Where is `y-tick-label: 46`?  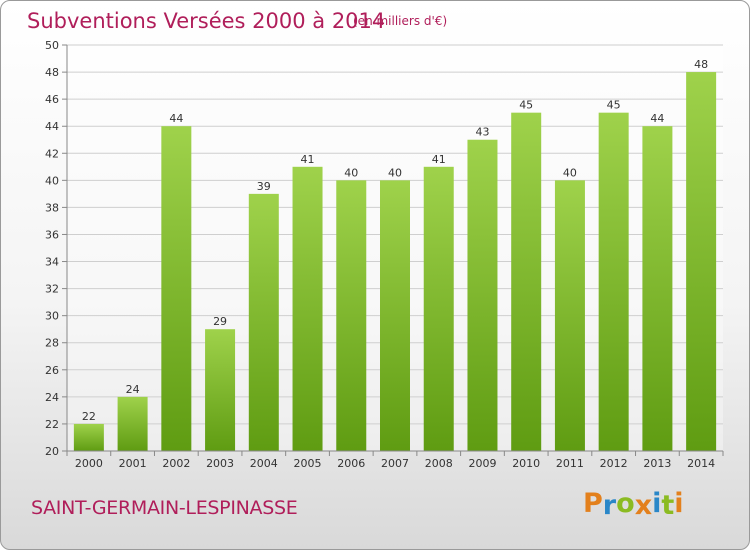
y-tick-label: 46 is located at coordinates (52, 99).